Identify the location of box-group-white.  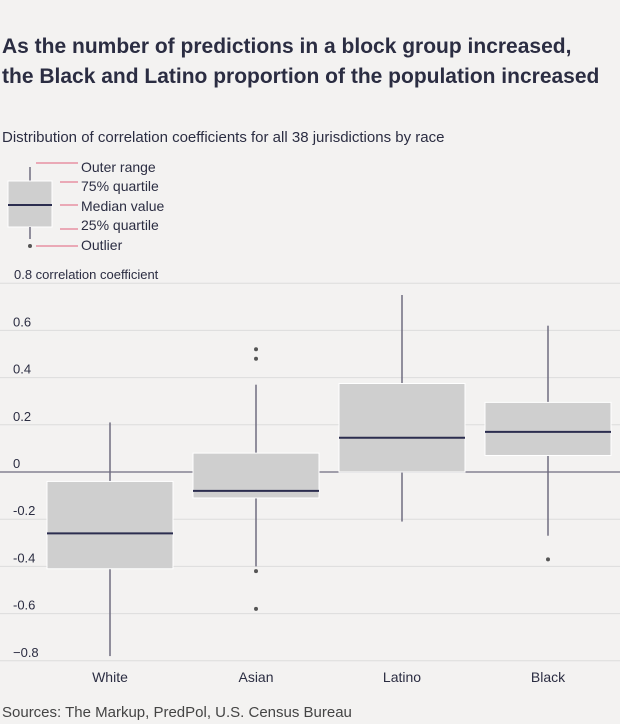
(110, 539).